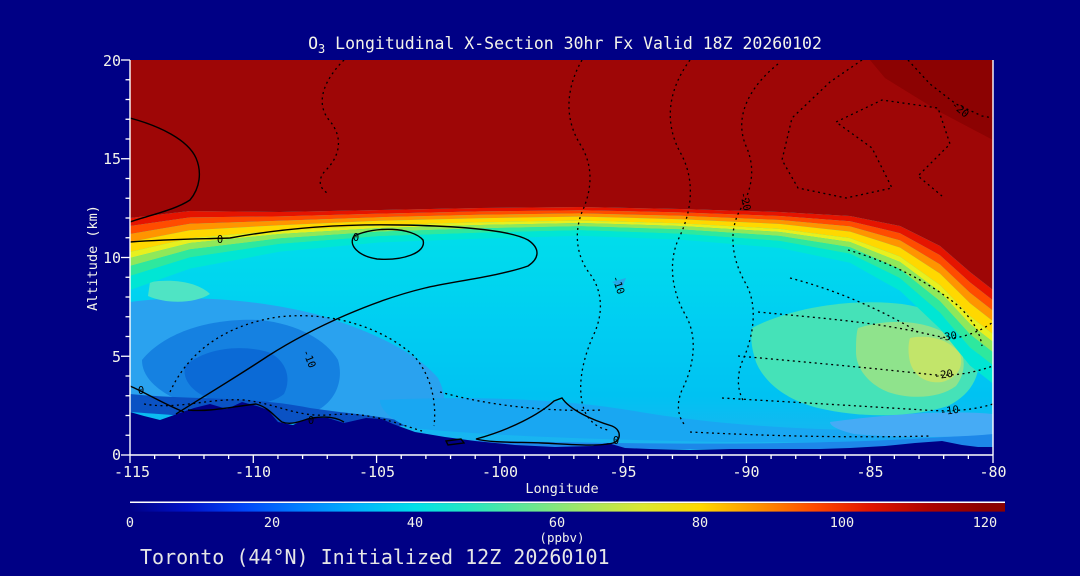  Describe the element at coordinates (700, 523) in the screenshot. I see `colorbar-tick-label: 80` at that location.